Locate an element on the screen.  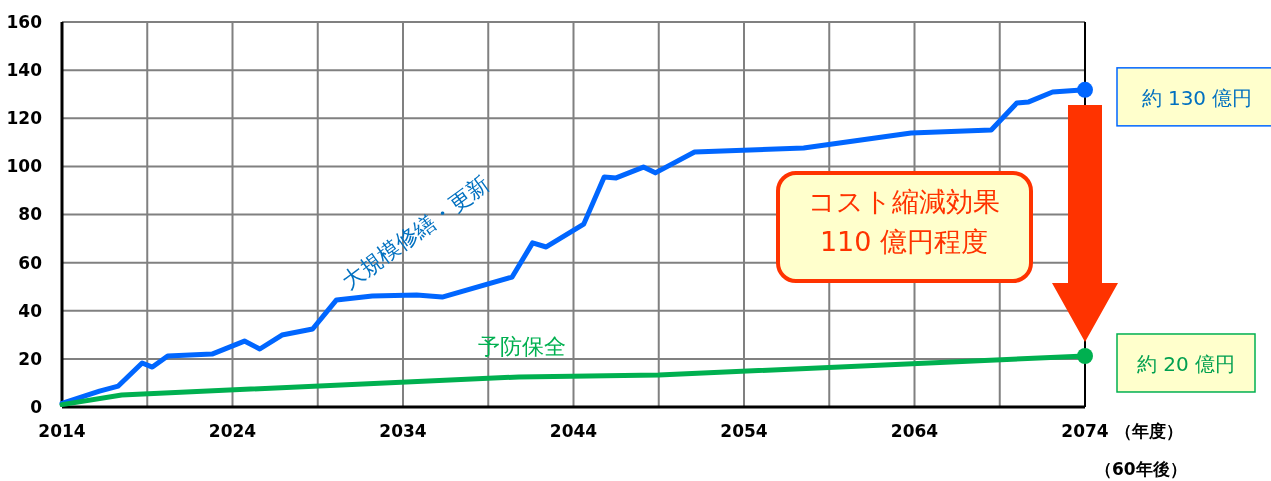
text: （60年後） is located at coordinates (1141, 469).